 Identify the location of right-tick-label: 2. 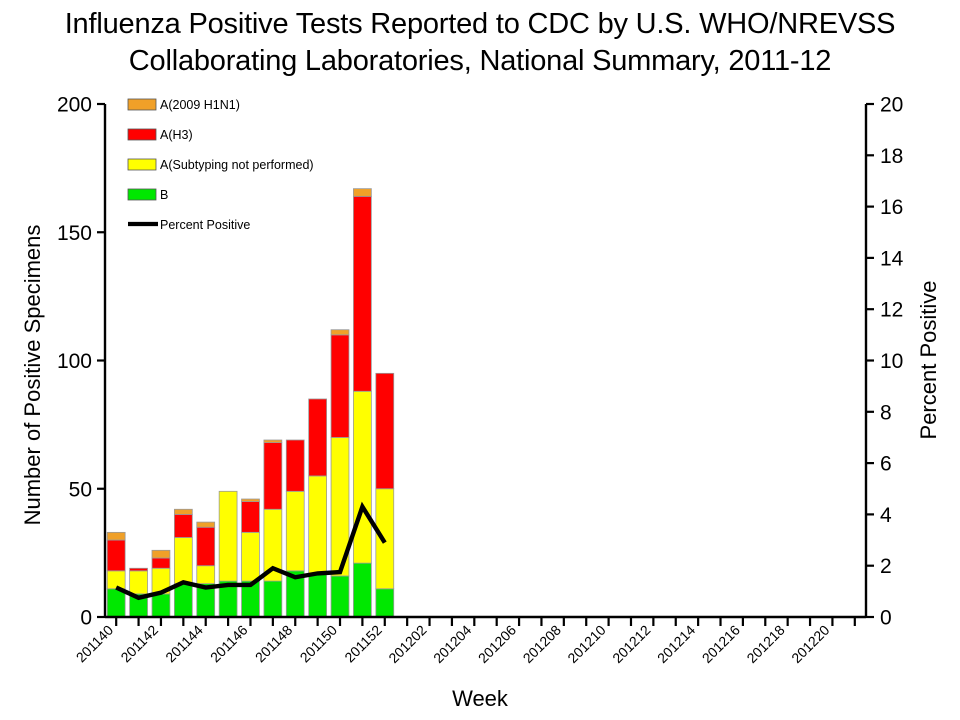
(886, 566).